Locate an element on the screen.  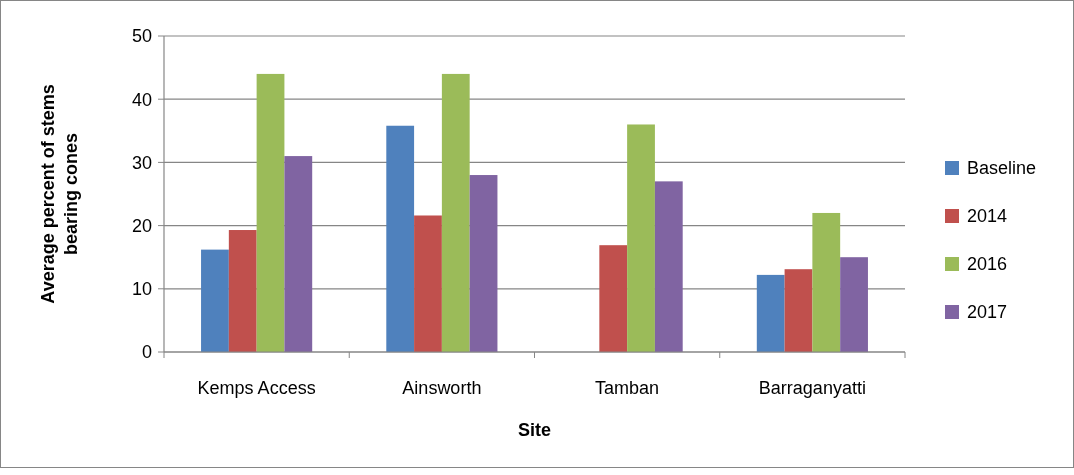
x-tick-label: Ainsworth is located at coordinates (442, 388).